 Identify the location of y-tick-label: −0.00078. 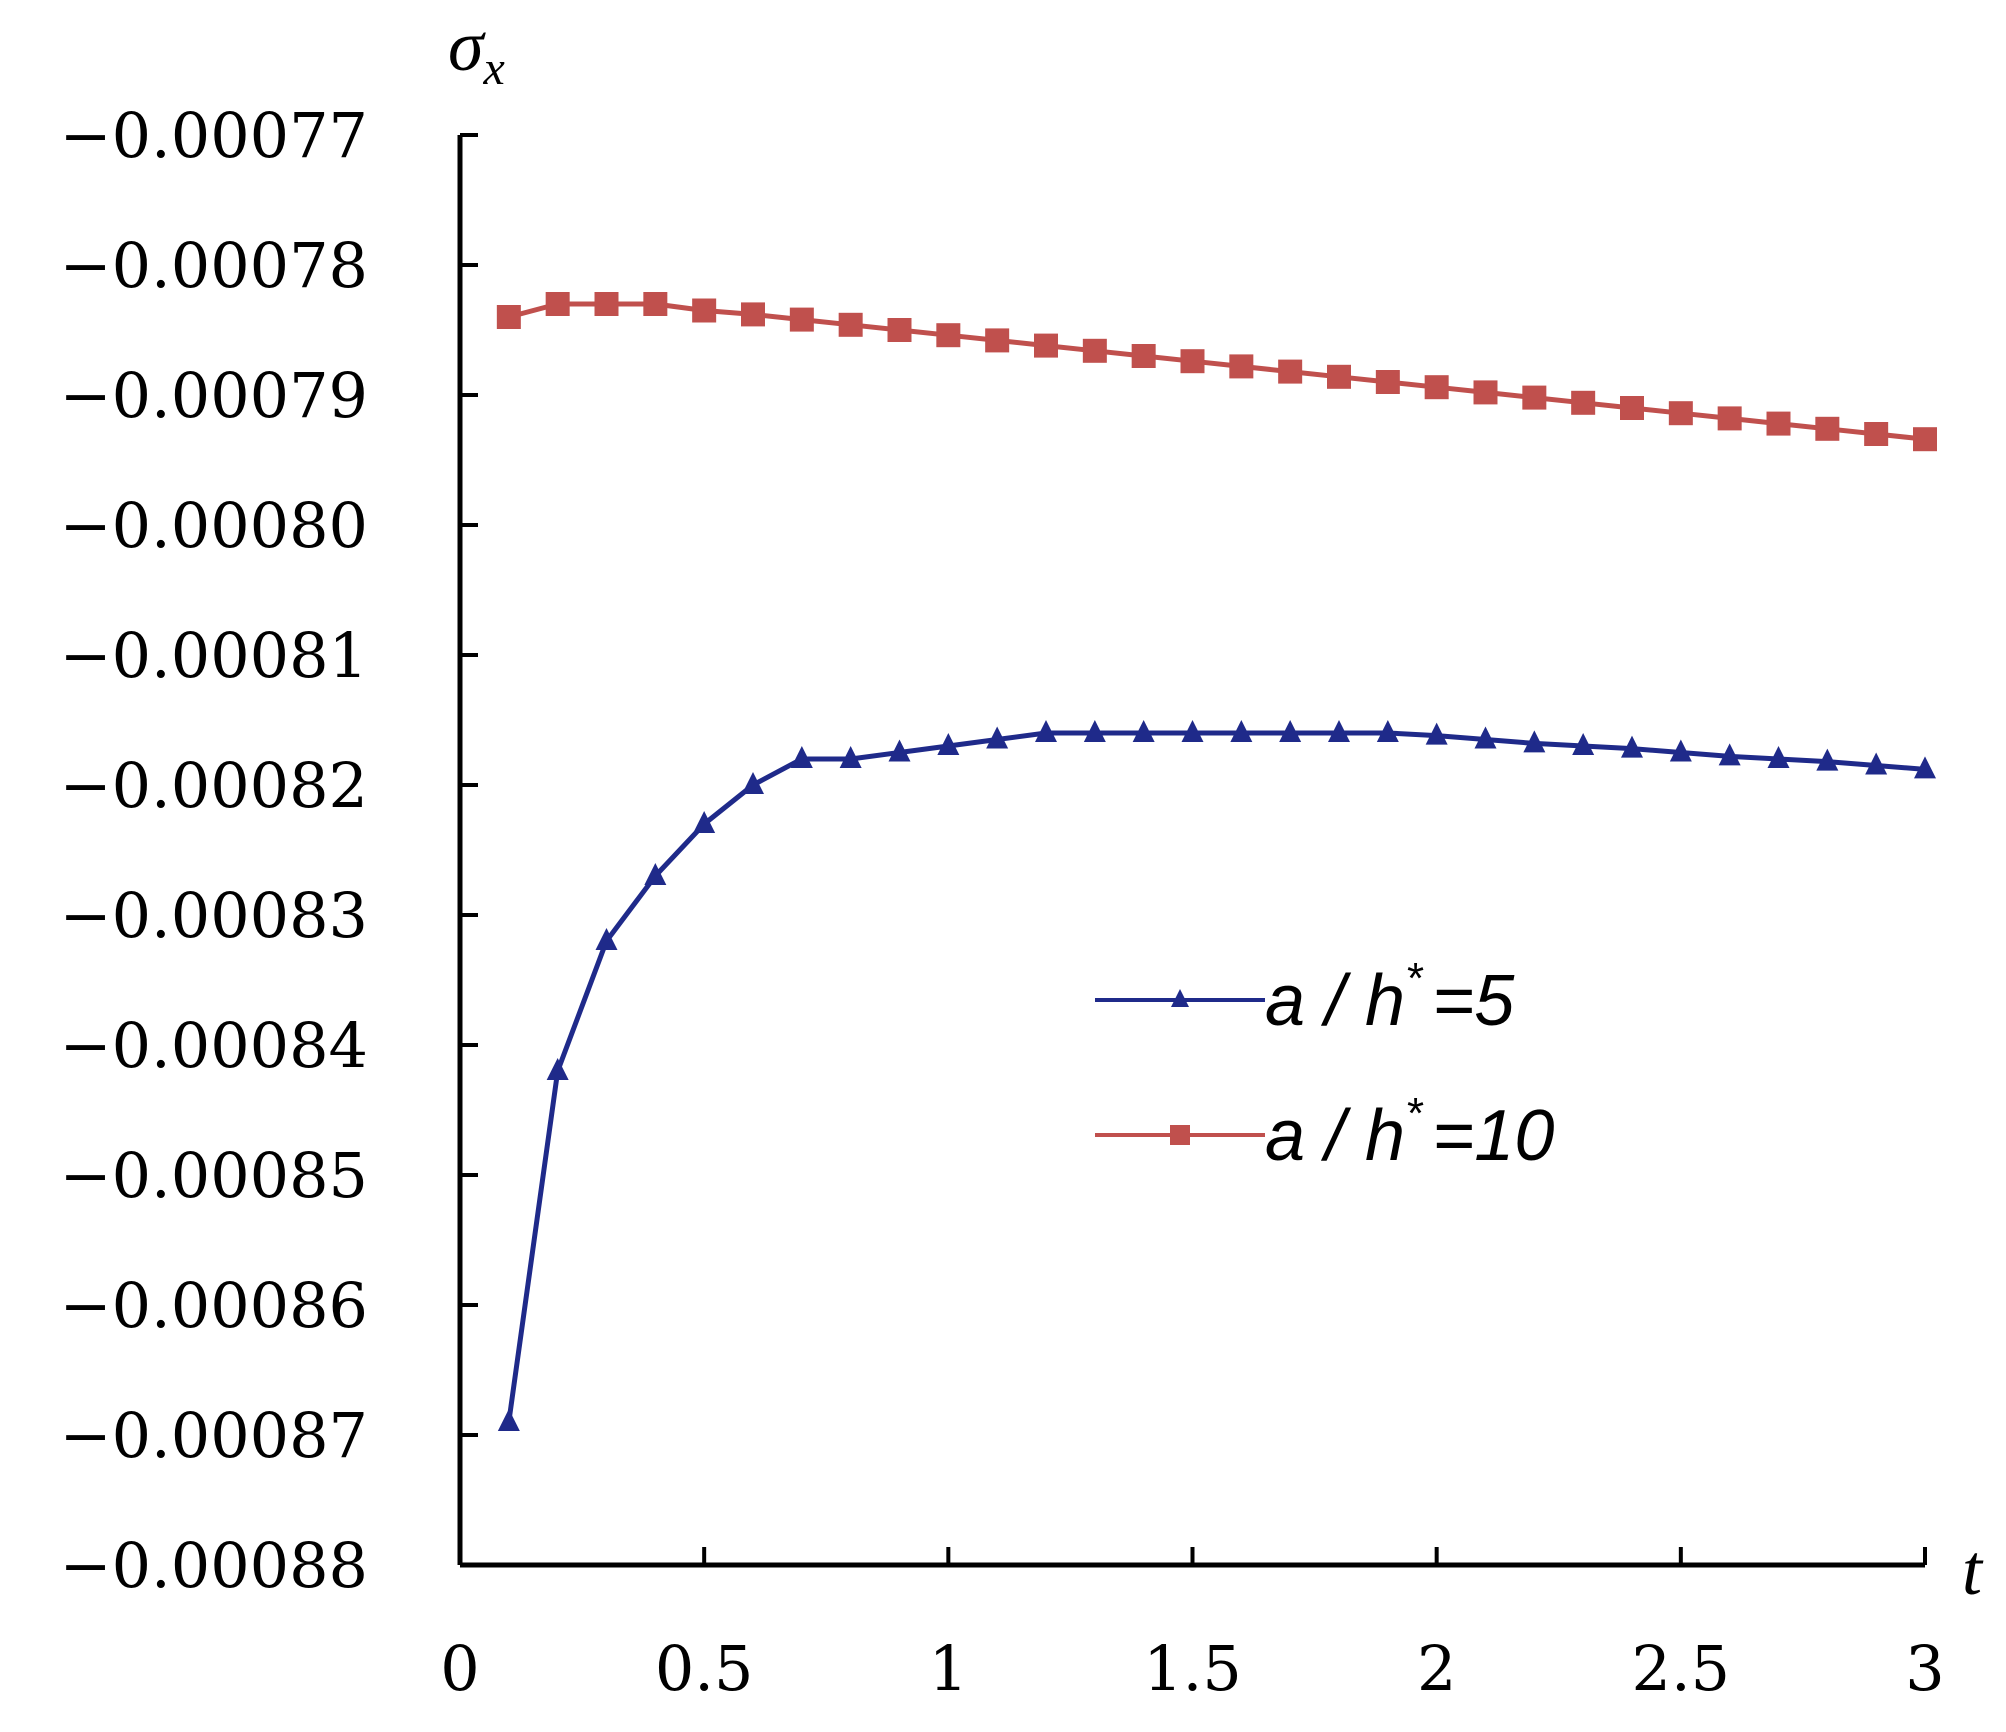
(214, 265).